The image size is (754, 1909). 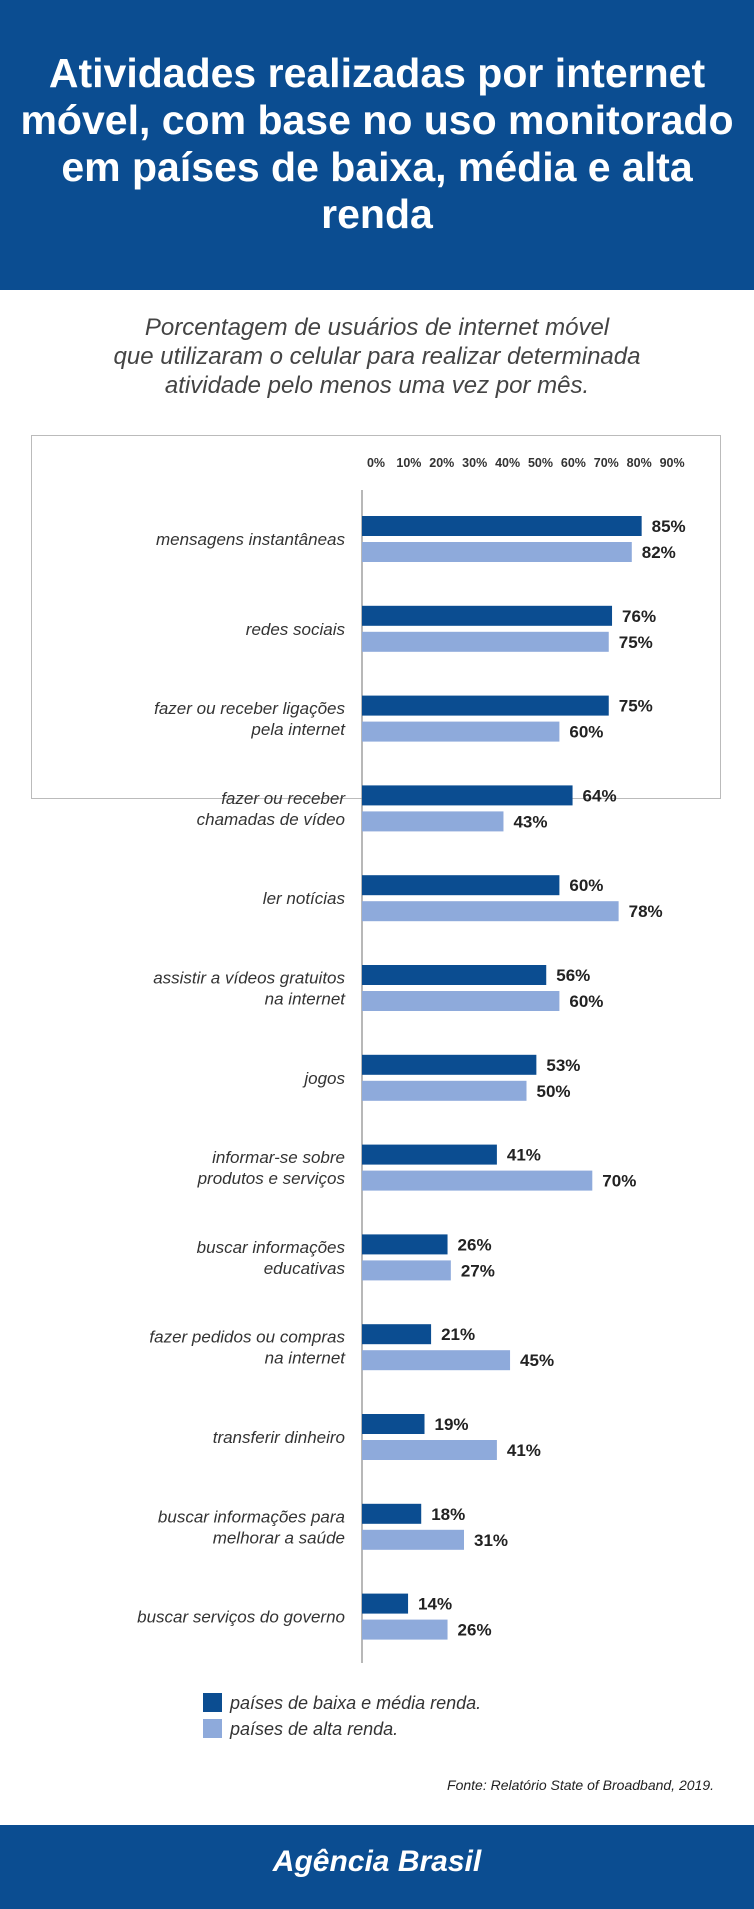 What do you see at coordinates (271, 1178) in the screenshot?
I see `category-label: produtos e serviços` at bounding box center [271, 1178].